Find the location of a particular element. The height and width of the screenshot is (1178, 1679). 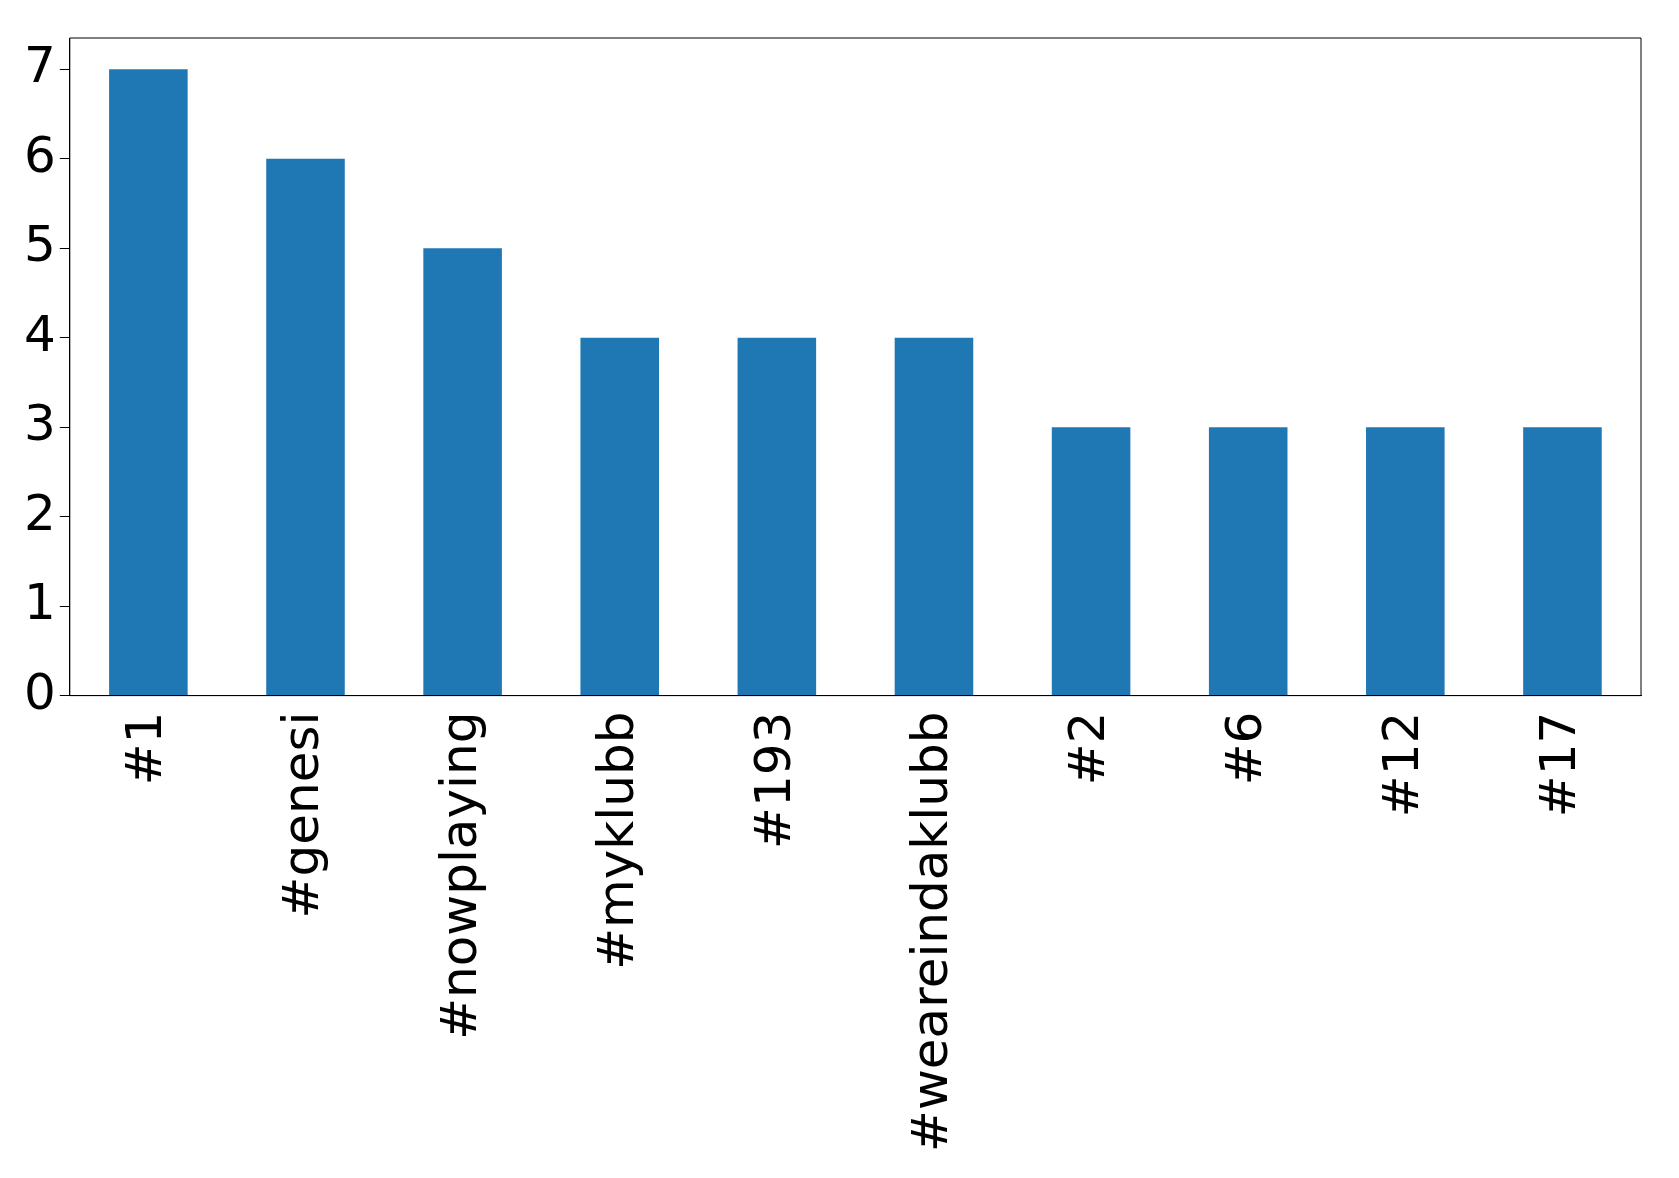

x-tick-label: #myklubb is located at coordinates (615, 840).